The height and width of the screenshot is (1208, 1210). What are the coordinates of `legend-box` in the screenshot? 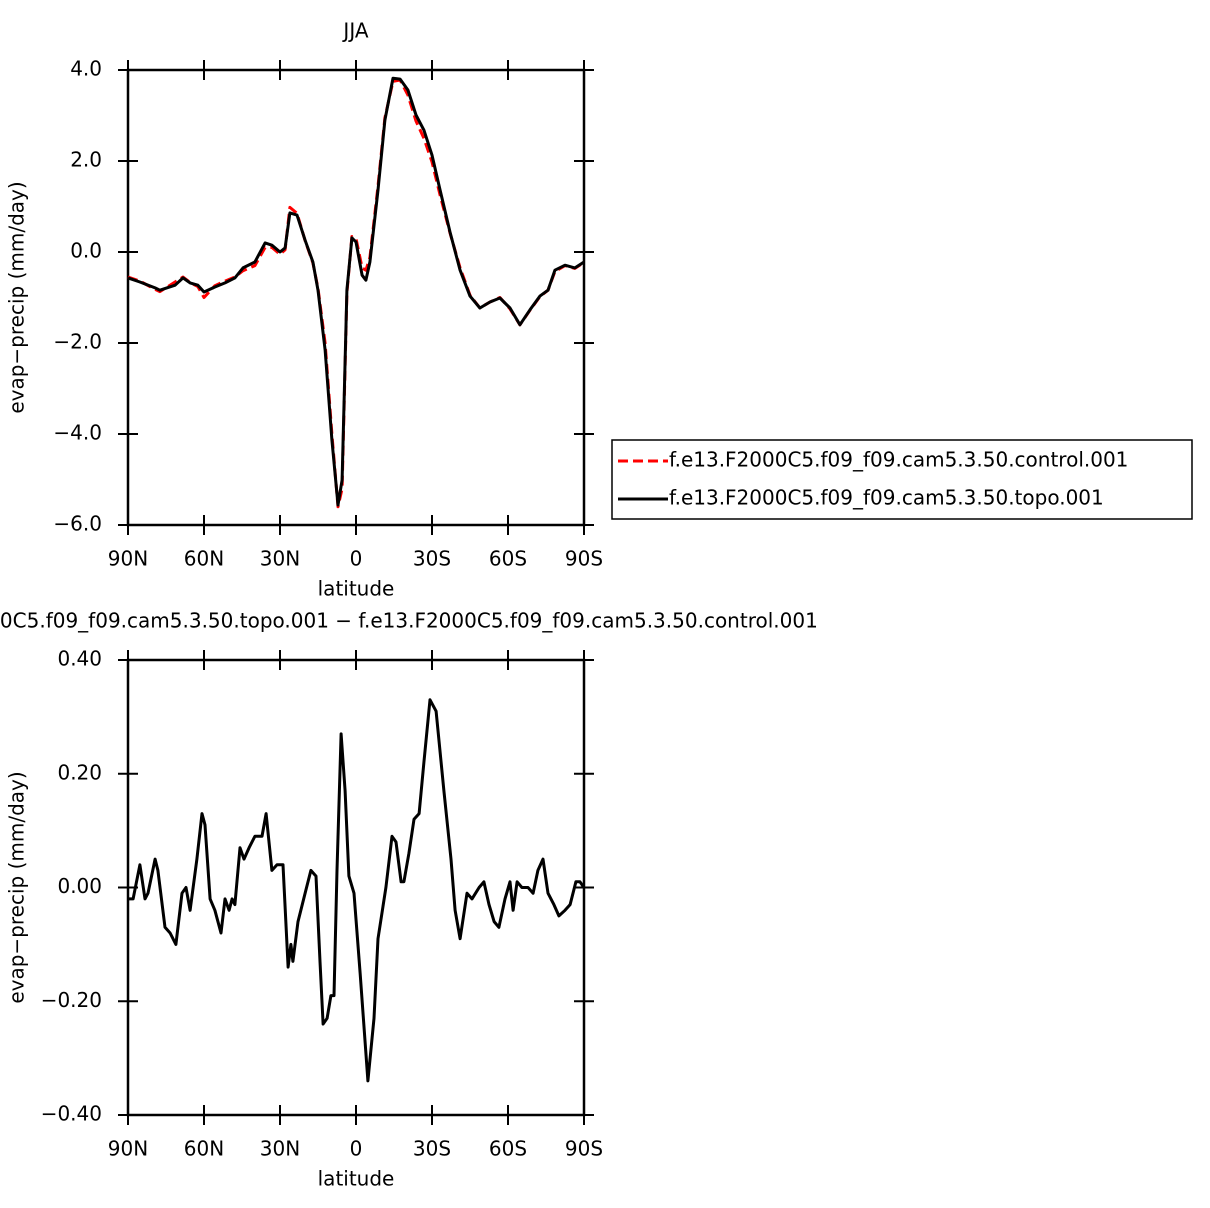 It's located at (902, 479).